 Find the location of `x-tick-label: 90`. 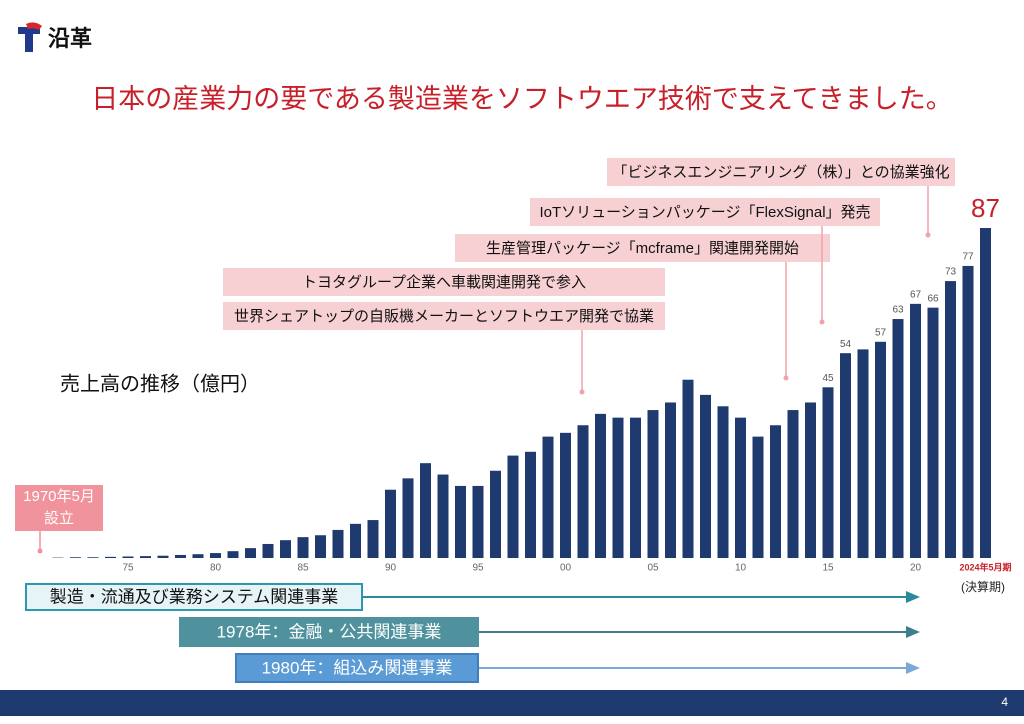

x-tick-label: 90 is located at coordinates (391, 568).